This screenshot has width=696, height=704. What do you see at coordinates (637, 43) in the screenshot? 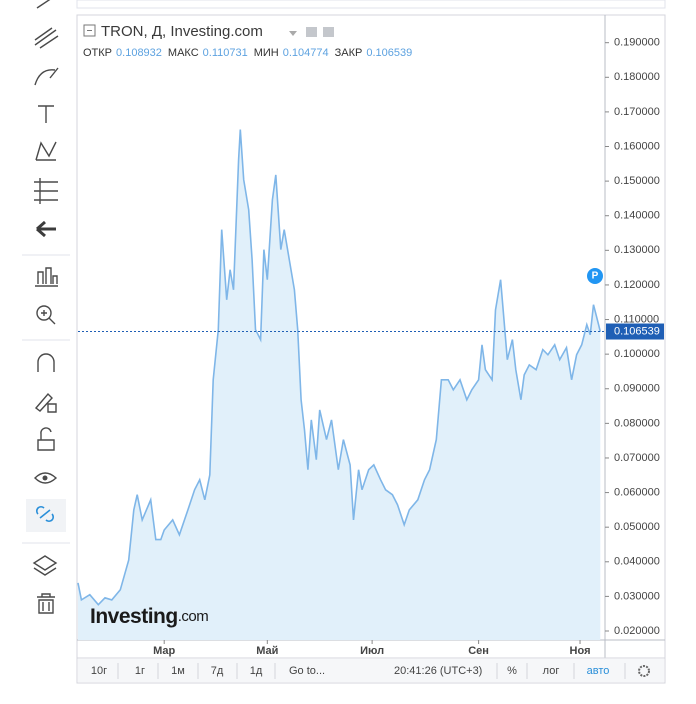
I see `y-tick-label: 0.190000` at bounding box center [637, 43].